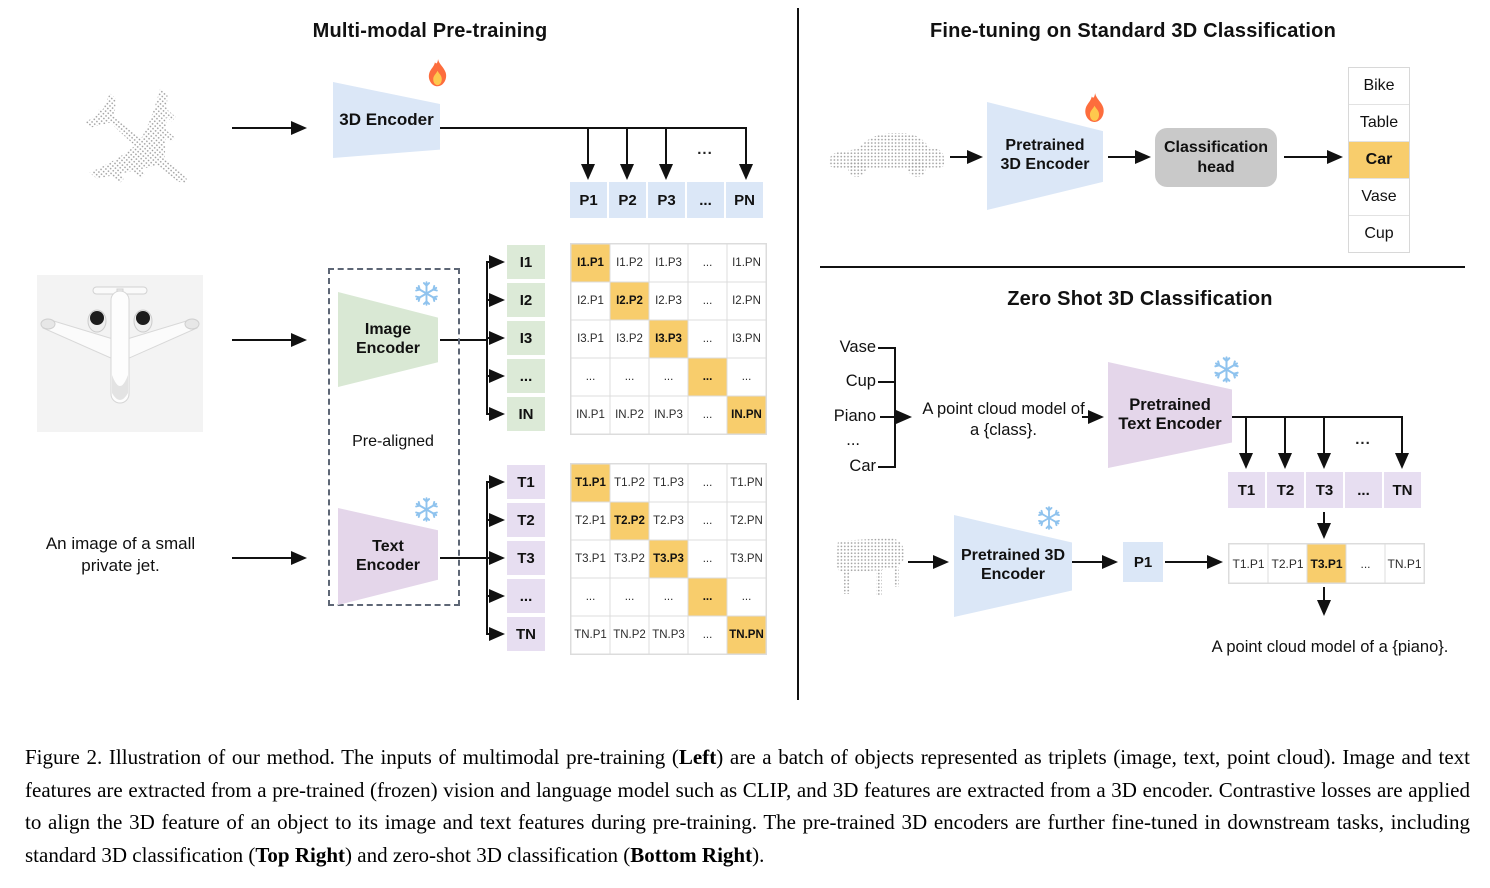  What do you see at coordinates (590, 339) in the screenshot?
I see `image-similarity-cell: I3.P1` at bounding box center [590, 339].